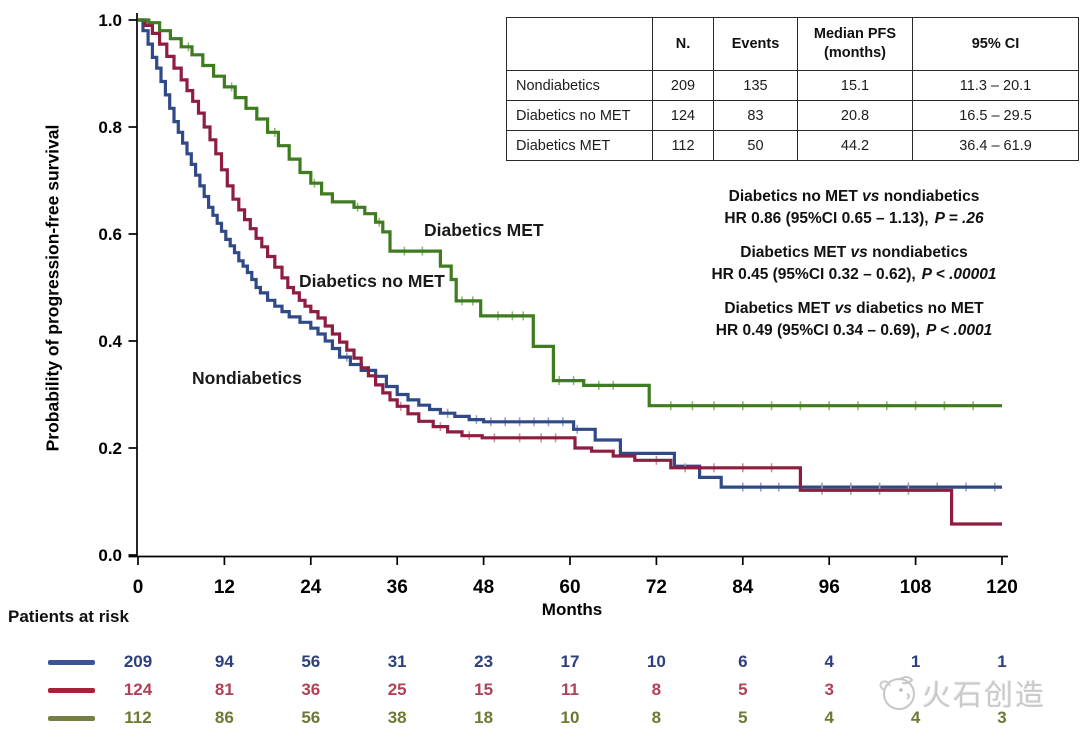  Describe the element at coordinates (854, 308) in the screenshot. I see `hr-groups: Diabetics MET vs diabetics no MET` at that location.